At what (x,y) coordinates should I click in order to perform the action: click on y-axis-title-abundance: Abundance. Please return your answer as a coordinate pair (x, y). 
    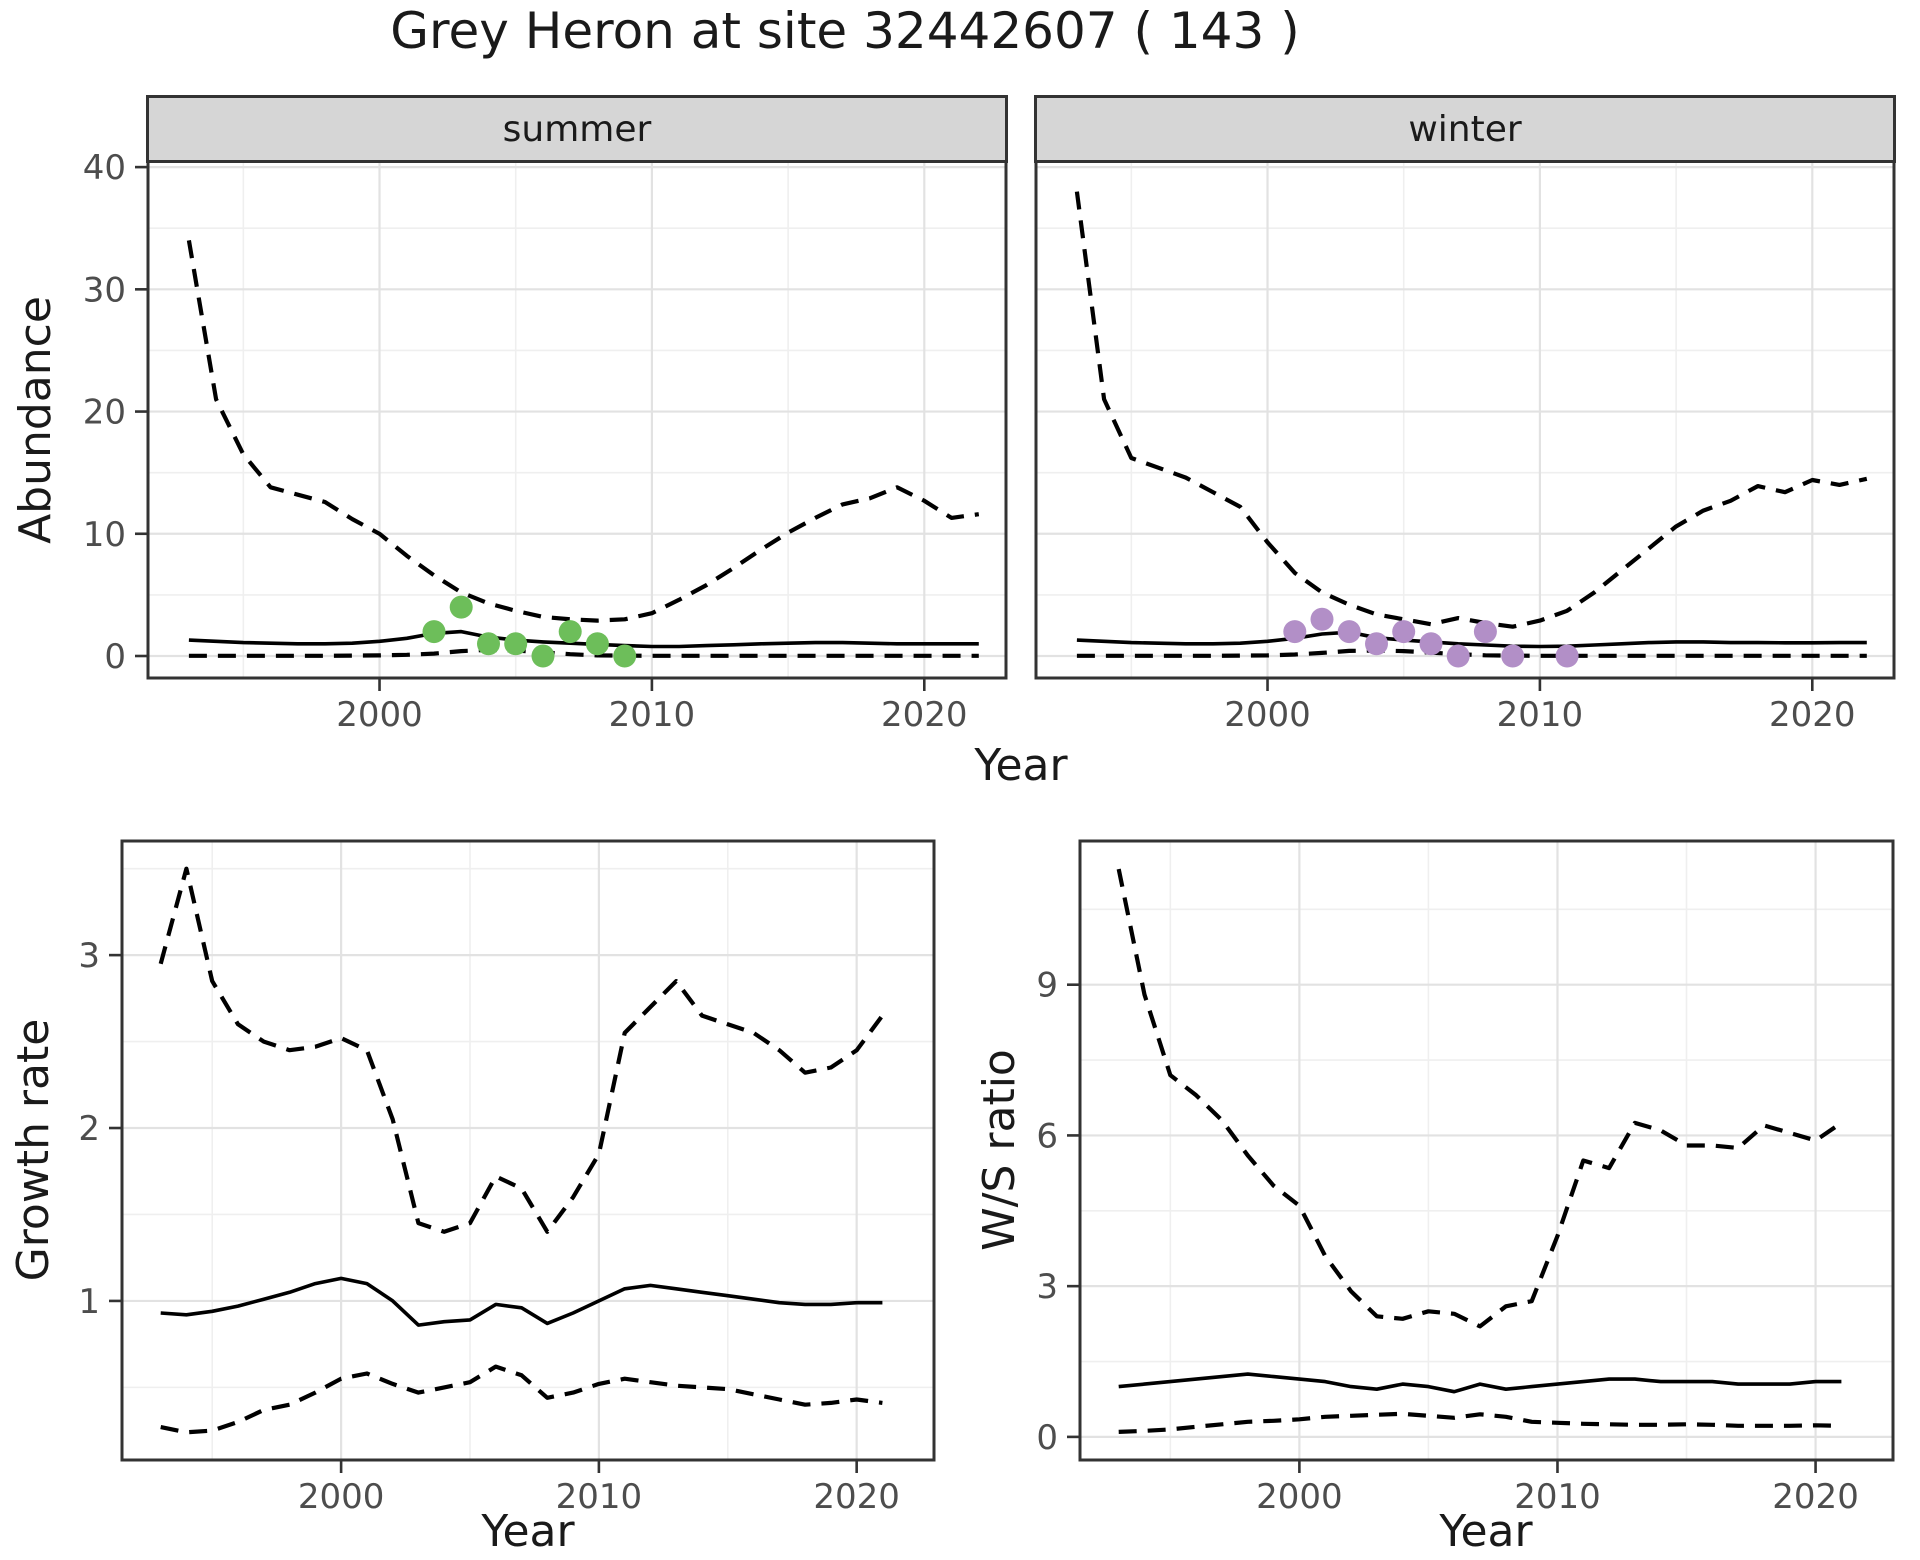
    Looking at the image, I should click on (35, 420).